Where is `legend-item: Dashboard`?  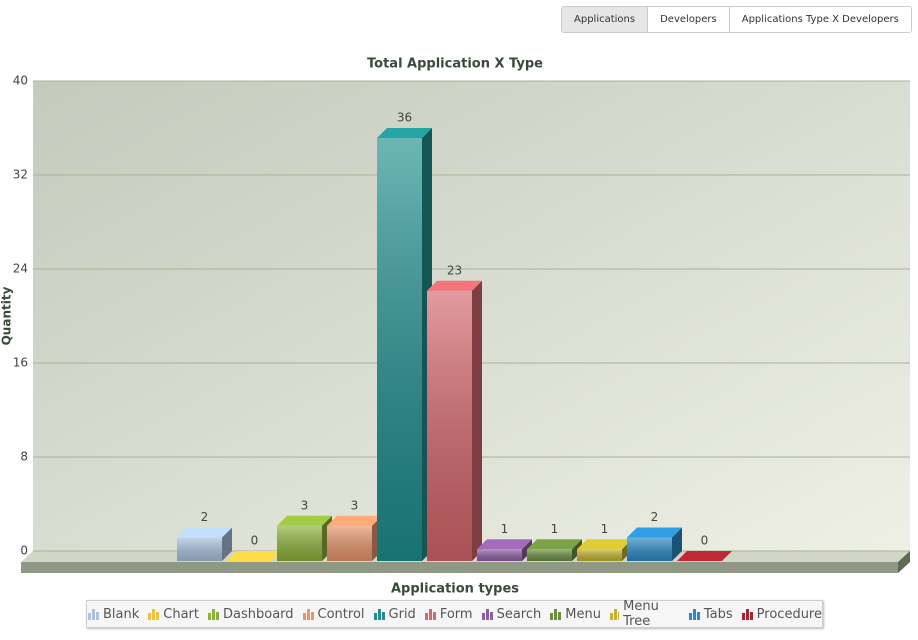
legend-item: Dashboard is located at coordinates (250, 614).